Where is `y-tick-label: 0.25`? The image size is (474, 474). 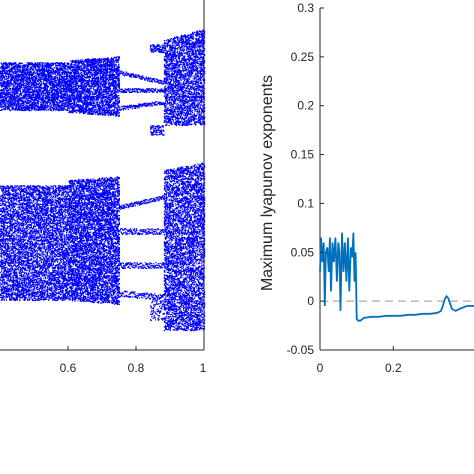 y-tick-label: 0.25 is located at coordinates (303, 57).